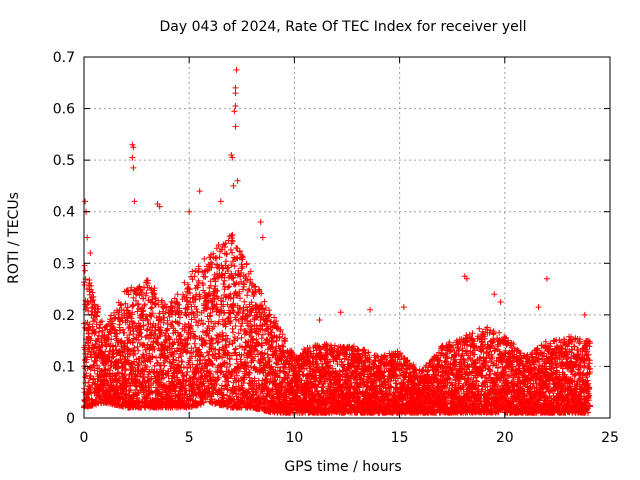  What do you see at coordinates (294, 438) in the screenshot?
I see `x-tick-label: 10` at bounding box center [294, 438].